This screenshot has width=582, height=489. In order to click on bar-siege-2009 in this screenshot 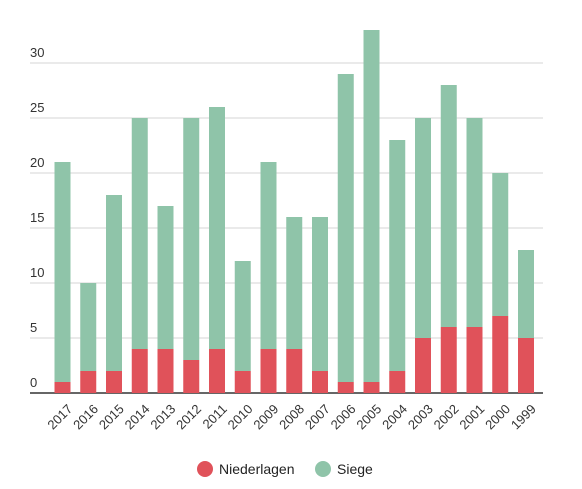, I will do `click(268, 255)`.